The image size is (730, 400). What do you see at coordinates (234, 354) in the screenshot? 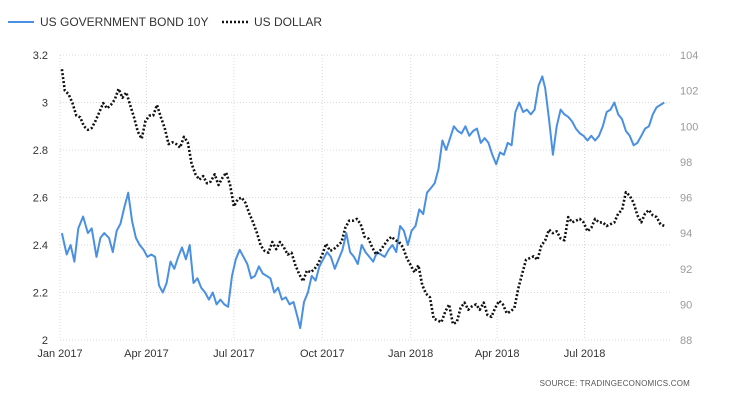
I see `x-tick-label: Jul 2017` at bounding box center [234, 354].